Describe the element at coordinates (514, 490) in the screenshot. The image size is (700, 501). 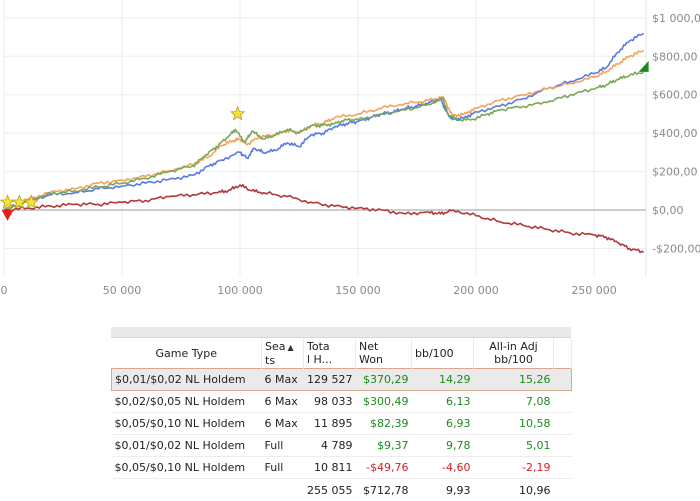
I see `total-allin-adj: 10,96` at that location.